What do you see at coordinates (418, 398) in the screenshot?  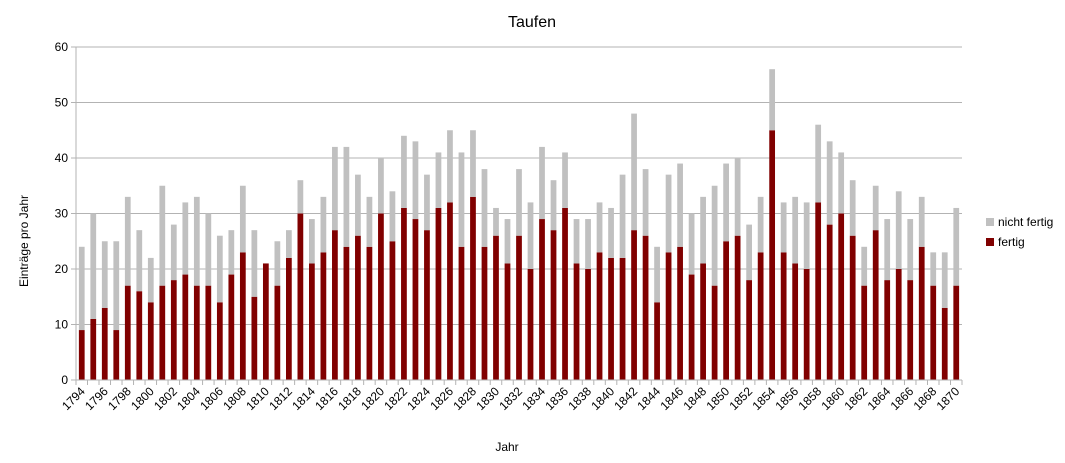 I see `x-tick-label: 1824` at bounding box center [418, 398].